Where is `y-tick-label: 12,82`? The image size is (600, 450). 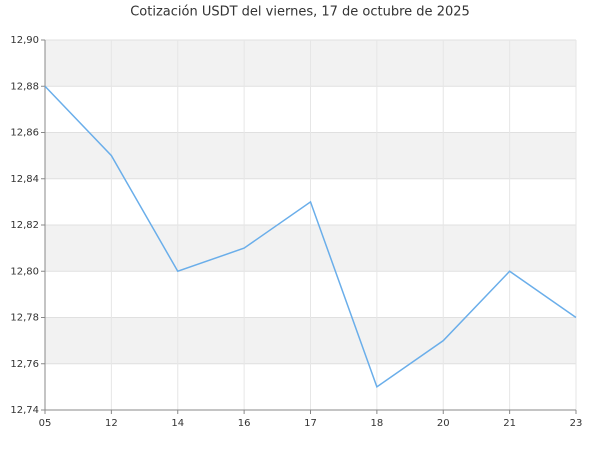
y-tick-label: 12,82 is located at coordinates (24, 225).